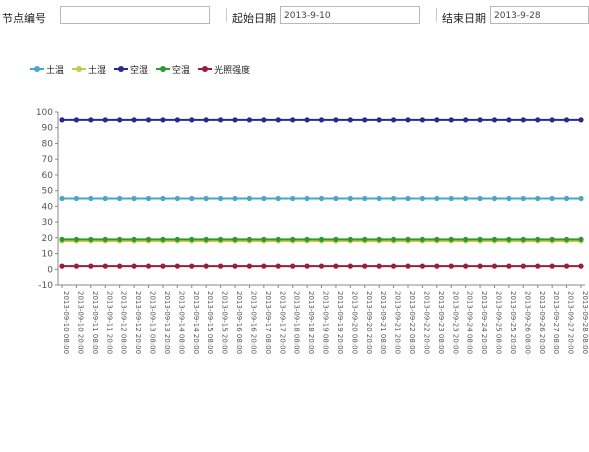  I want to click on chart-legend: 土温 土湿 空湿 空温 光照强度, so click(140, 69).